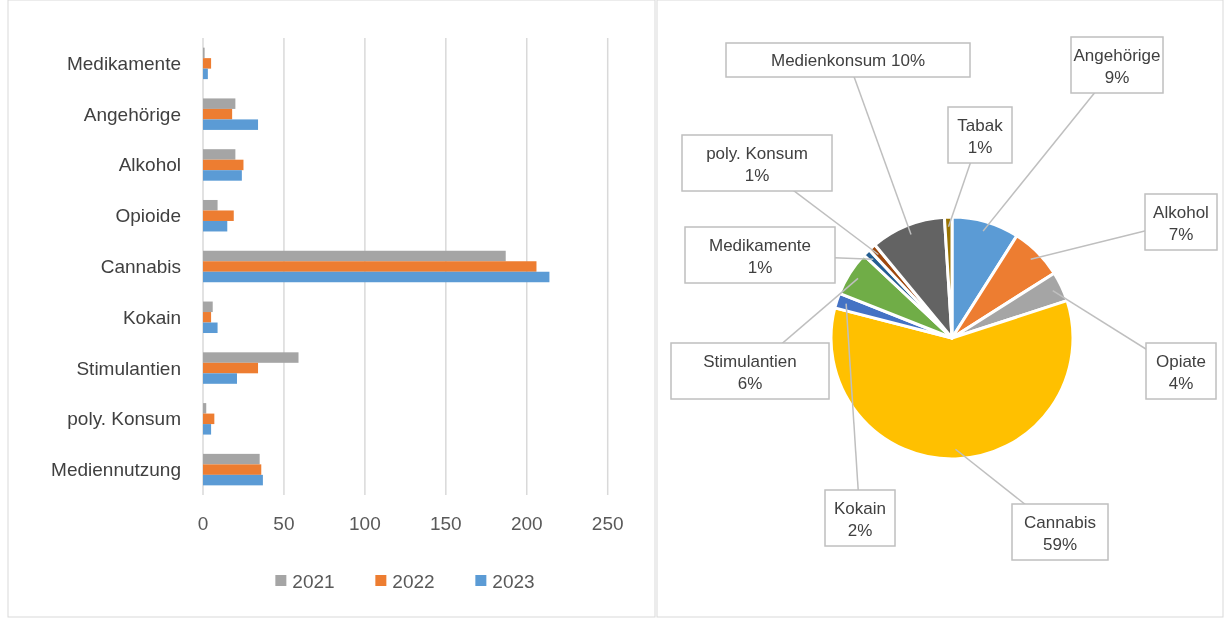 This screenshot has width=1225, height=618. Describe the element at coordinates (284, 523) in the screenshot. I see `x-tick-label: 50` at that location.